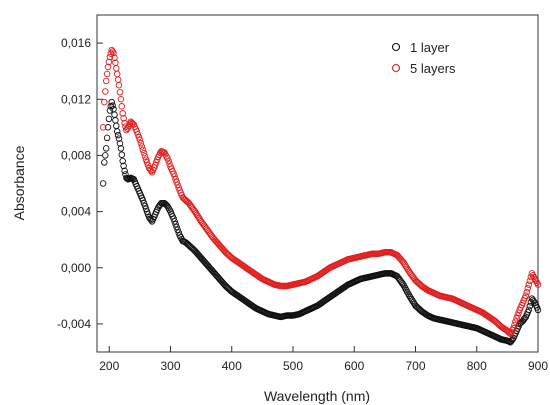  What do you see at coordinates (76, 99) in the screenshot?
I see `y-tick-label: 0,012` at bounding box center [76, 99].